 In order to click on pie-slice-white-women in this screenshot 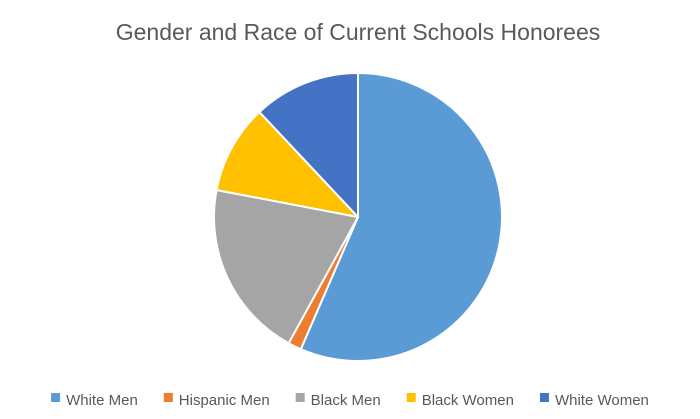, I will do `click(308, 145)`.